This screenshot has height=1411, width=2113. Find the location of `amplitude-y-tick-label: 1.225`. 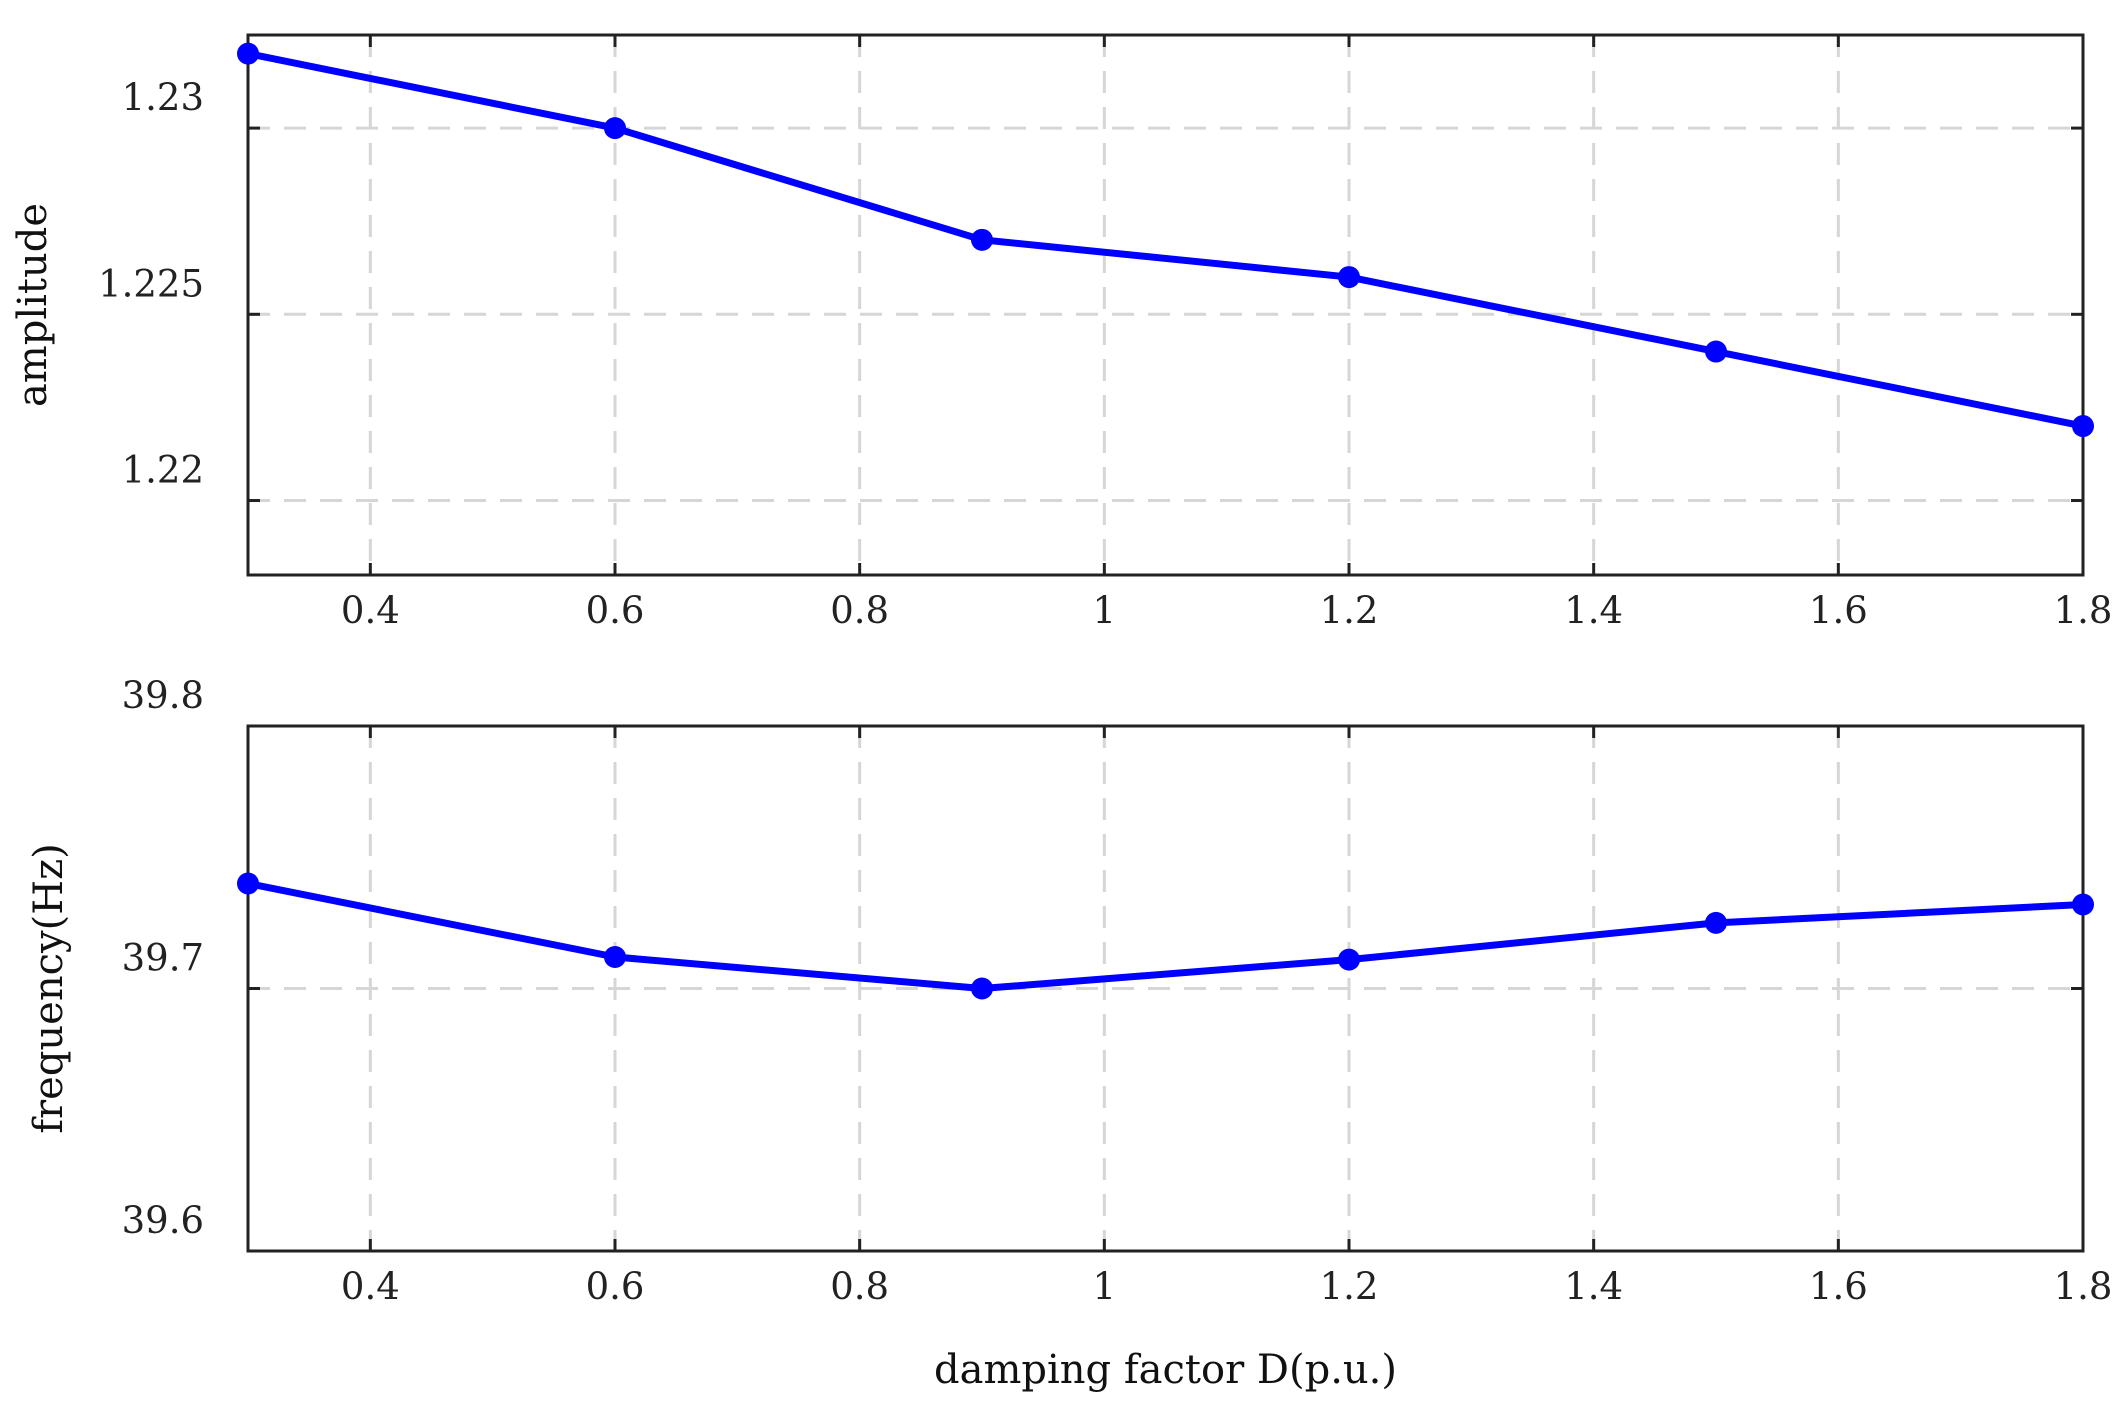

amplitude-y-tick-label: 1.225 is located at coordinates (151, 283).